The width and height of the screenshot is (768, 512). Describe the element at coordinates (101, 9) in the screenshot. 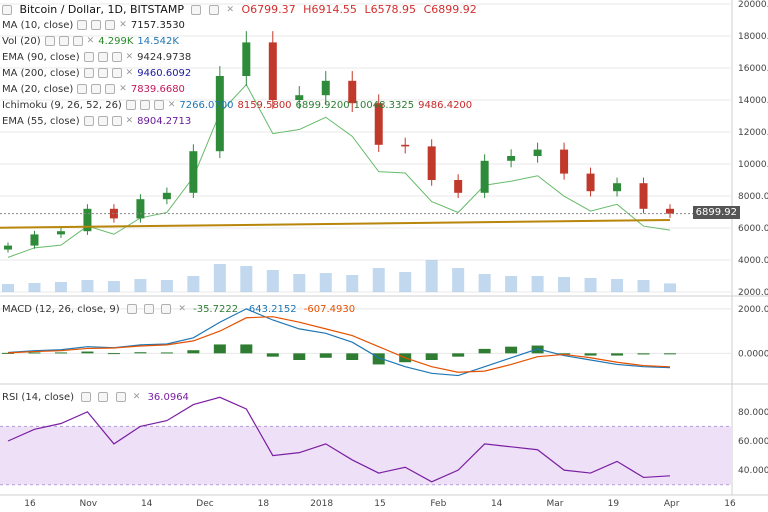

I see `symbol-title: Bitcoin / Dollar, 1D, BITSTAMP` at that location.